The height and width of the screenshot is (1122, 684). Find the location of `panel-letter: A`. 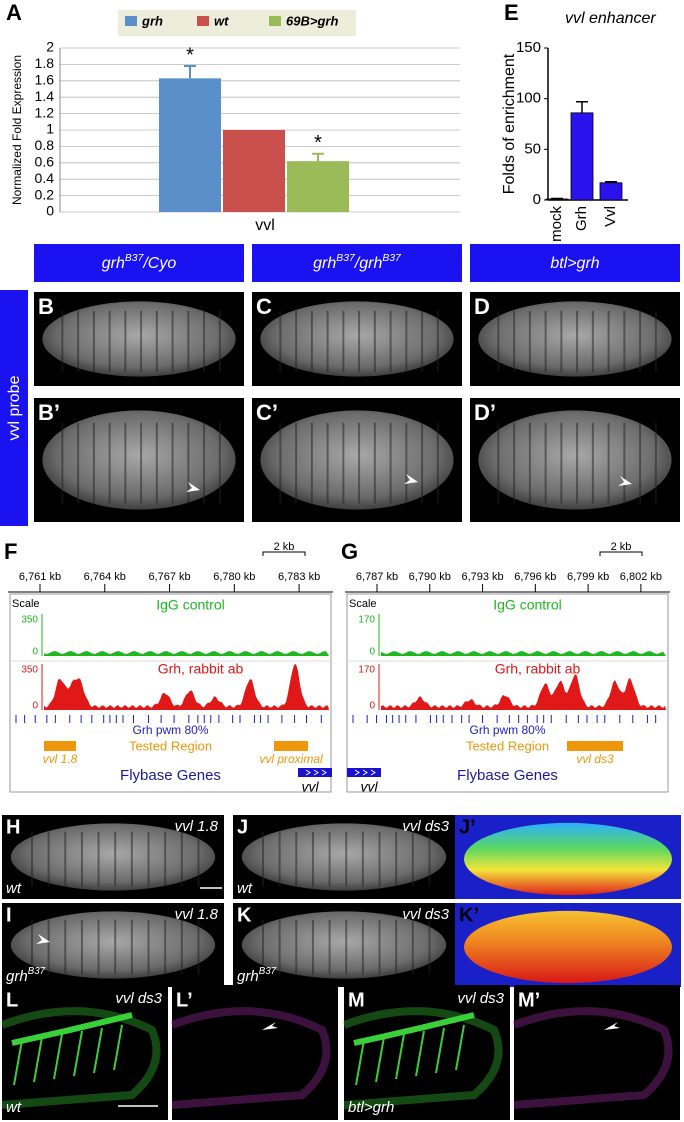

panel-letter: A is located at coordinates (14, 12).